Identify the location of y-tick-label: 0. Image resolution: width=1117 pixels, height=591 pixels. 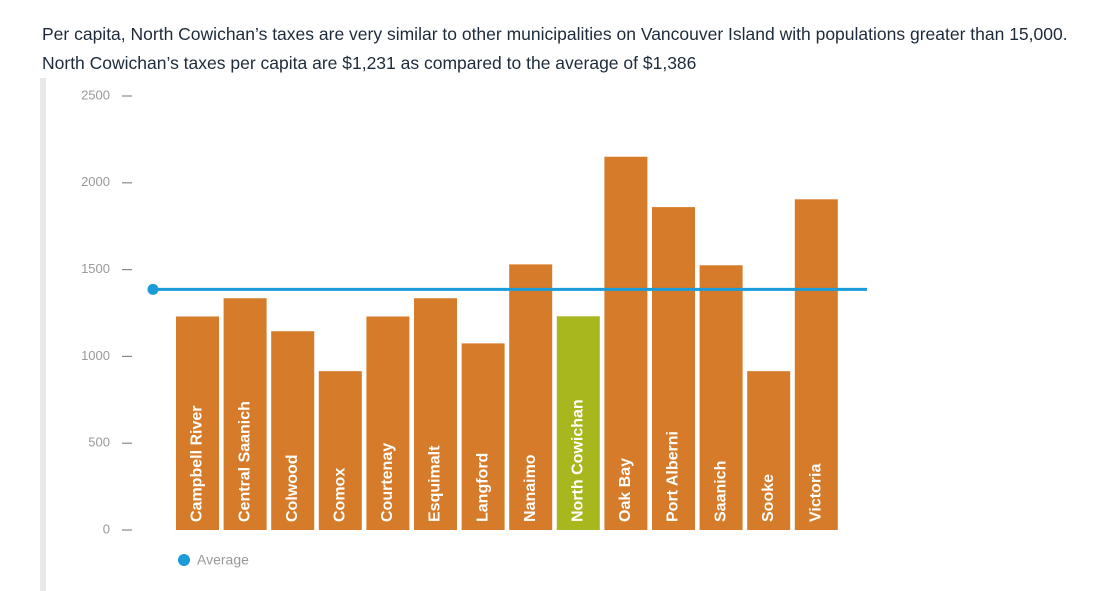
(106, 528).